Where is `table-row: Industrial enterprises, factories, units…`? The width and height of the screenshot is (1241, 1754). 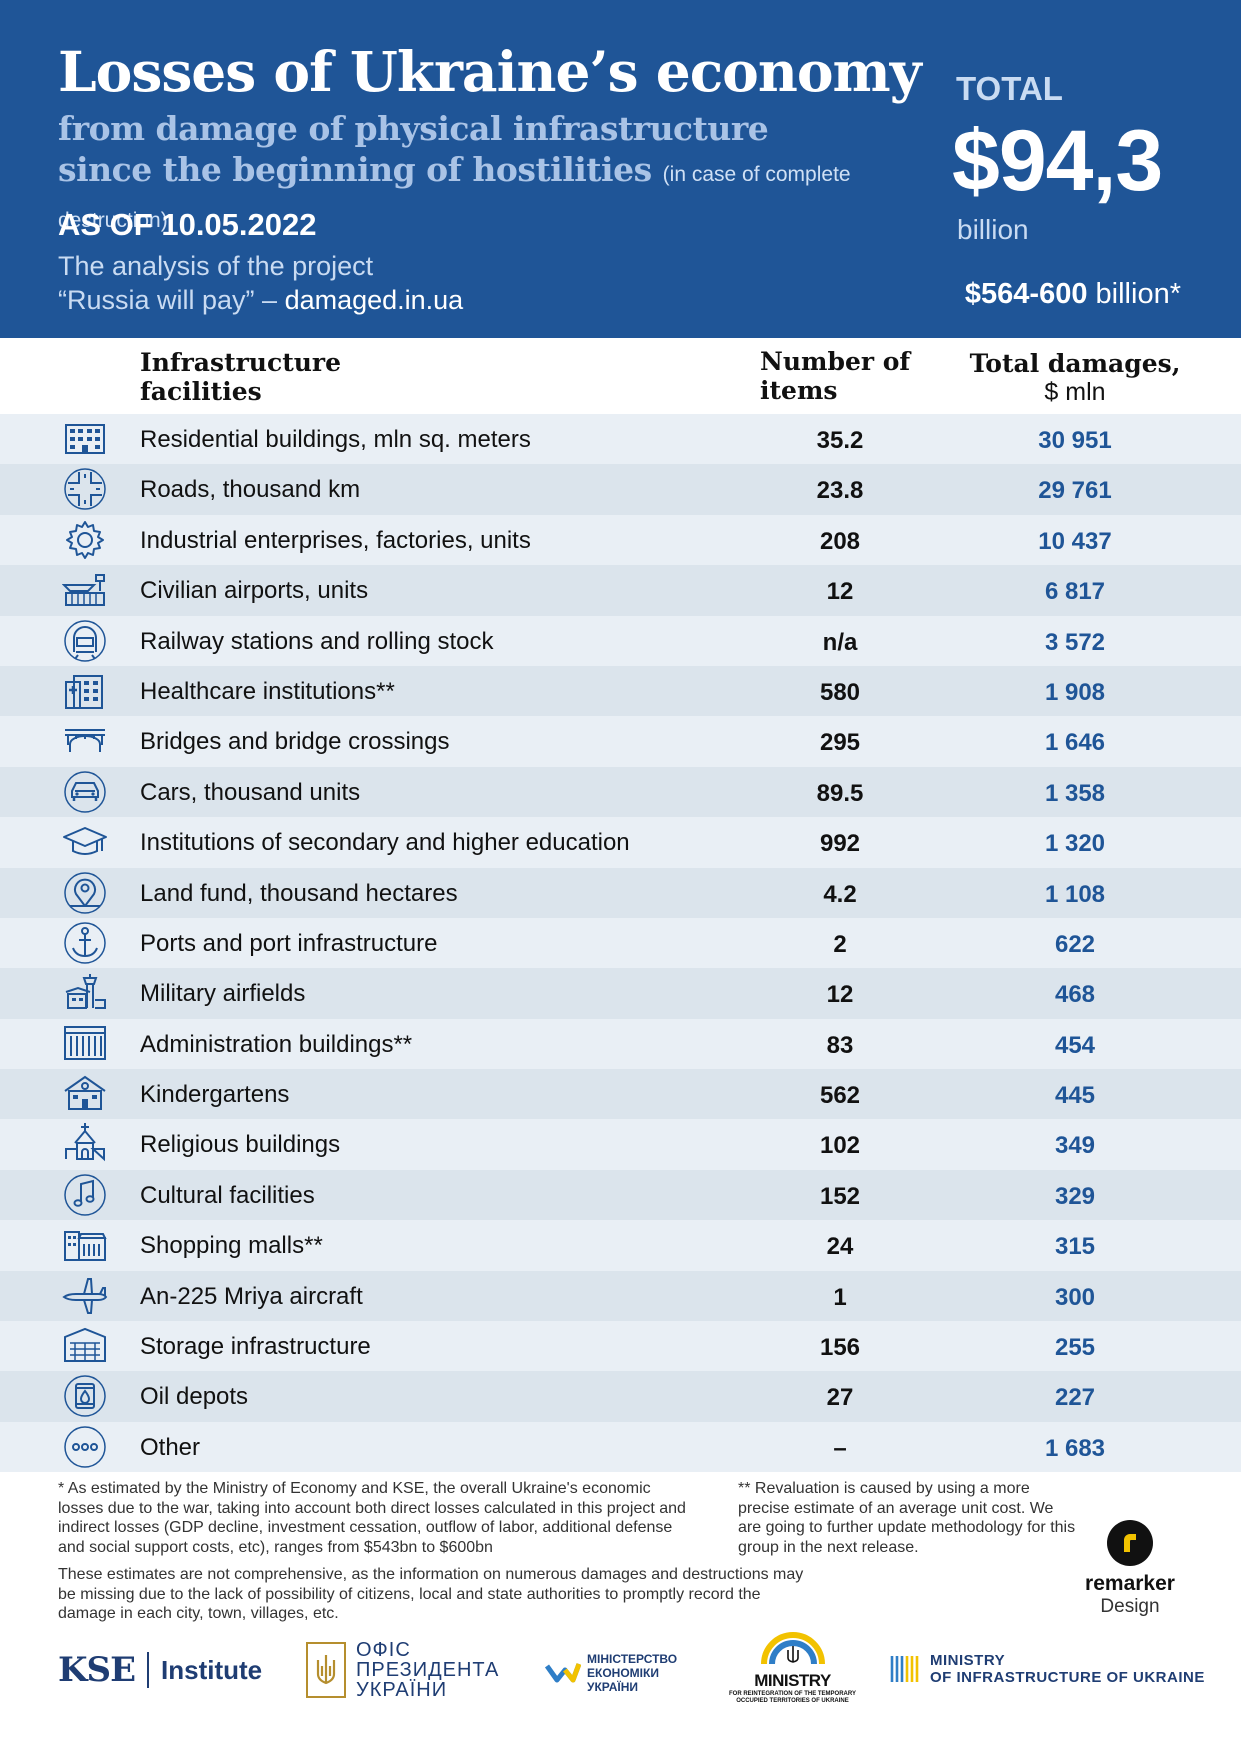
table-row: Industrial enterprises, factories, units… is located at coordinates (620, 540).